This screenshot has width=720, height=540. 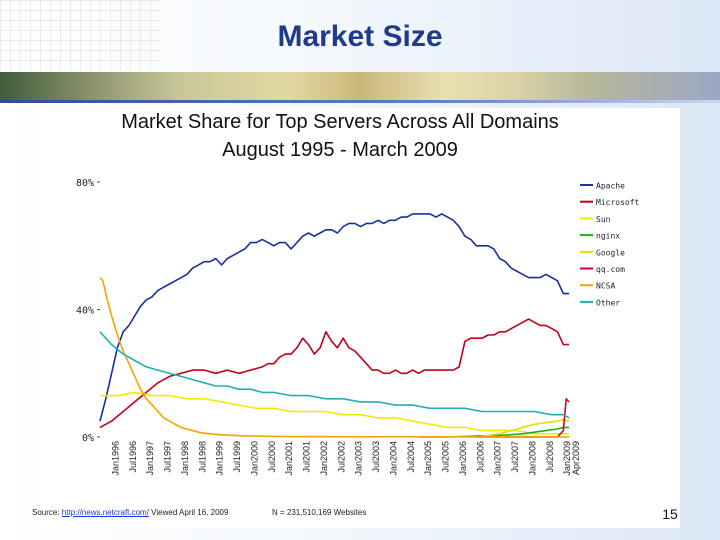 I want to click on x-tick-label: Jul2008, so click(x=550, y=457).